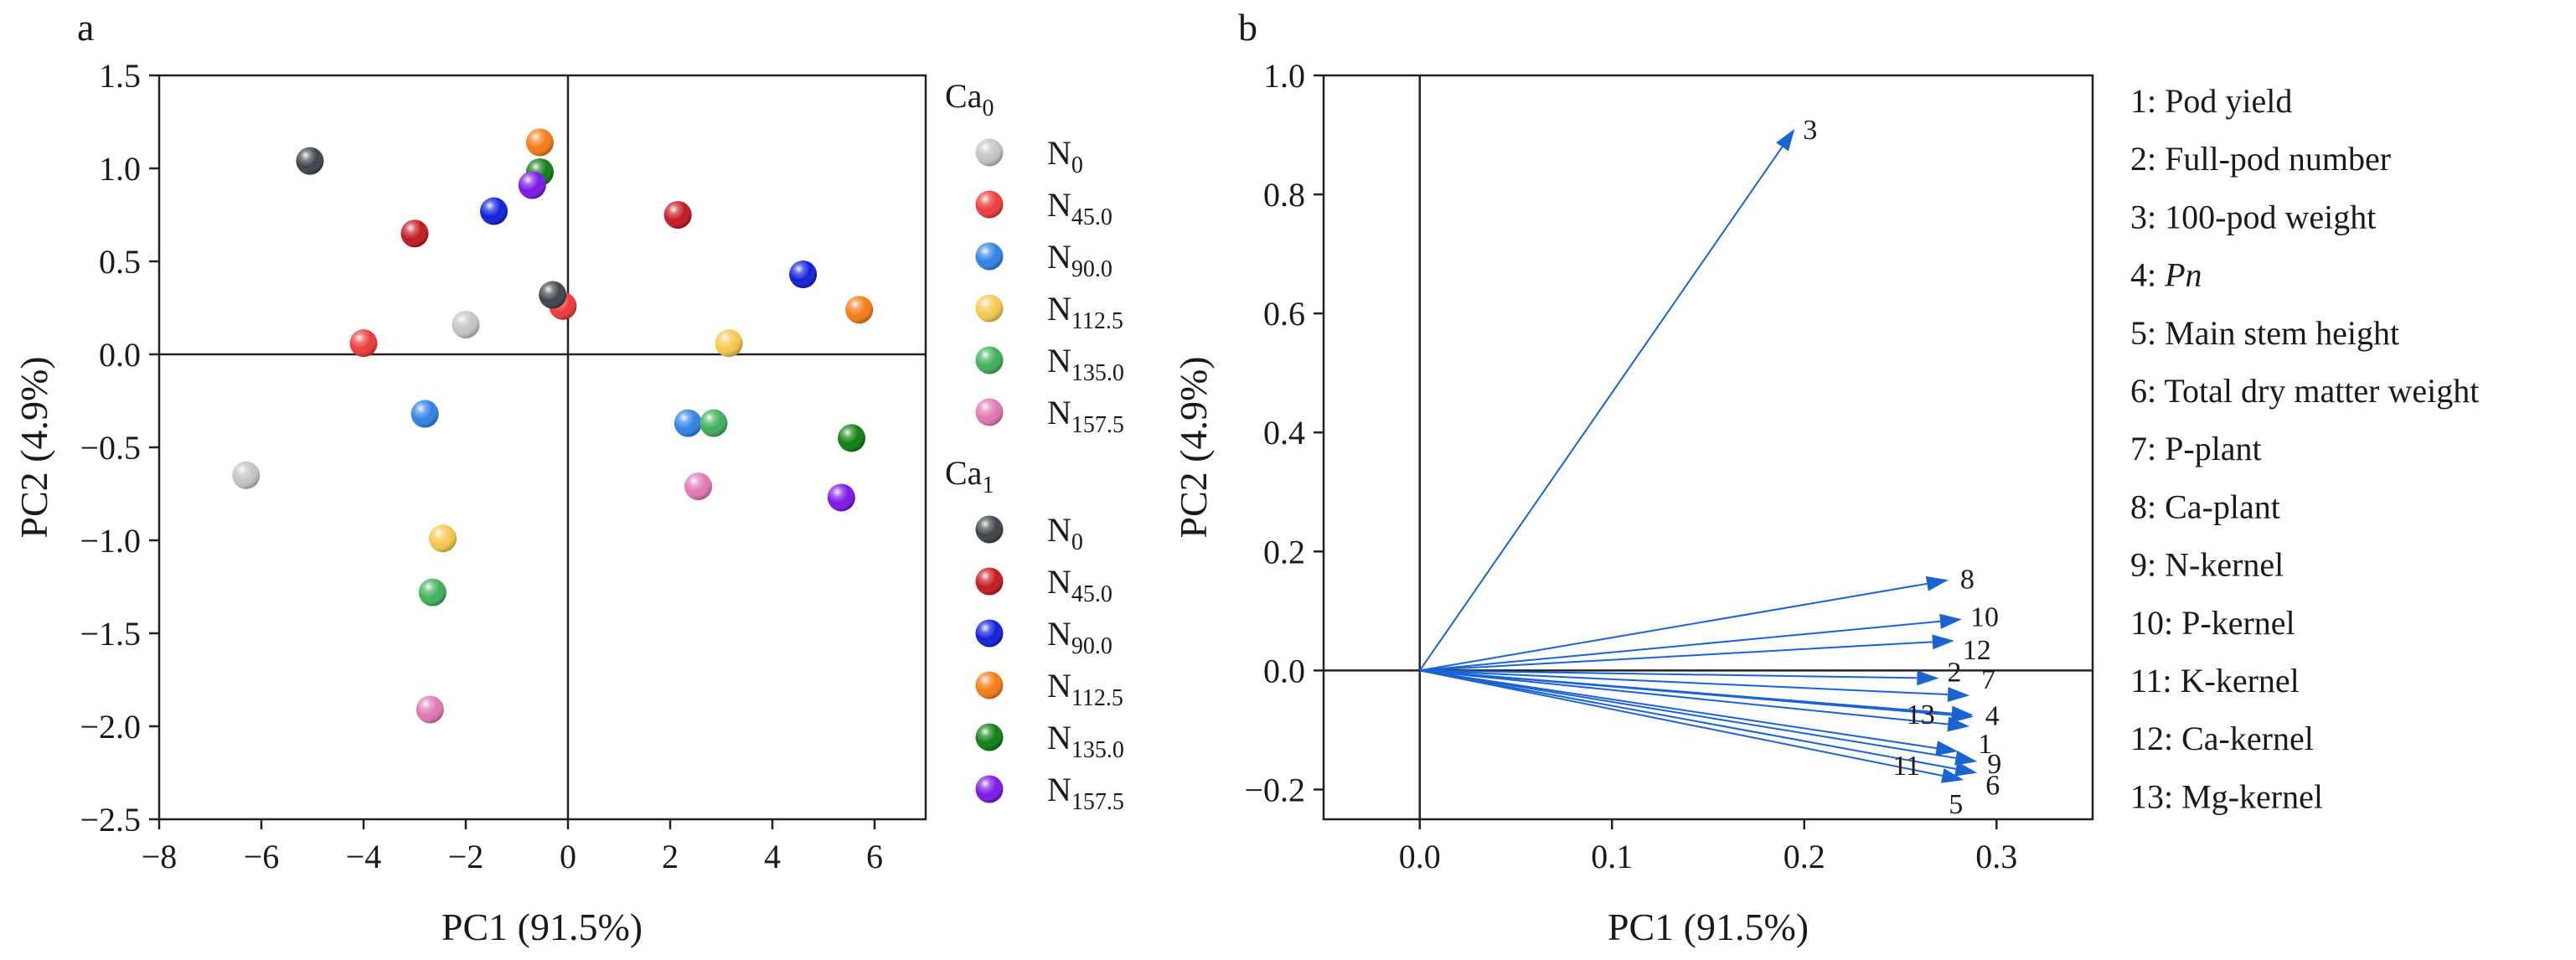 The image size is (2576, 960). I want to click on vector-label-9: 9, so click(1994, 764).